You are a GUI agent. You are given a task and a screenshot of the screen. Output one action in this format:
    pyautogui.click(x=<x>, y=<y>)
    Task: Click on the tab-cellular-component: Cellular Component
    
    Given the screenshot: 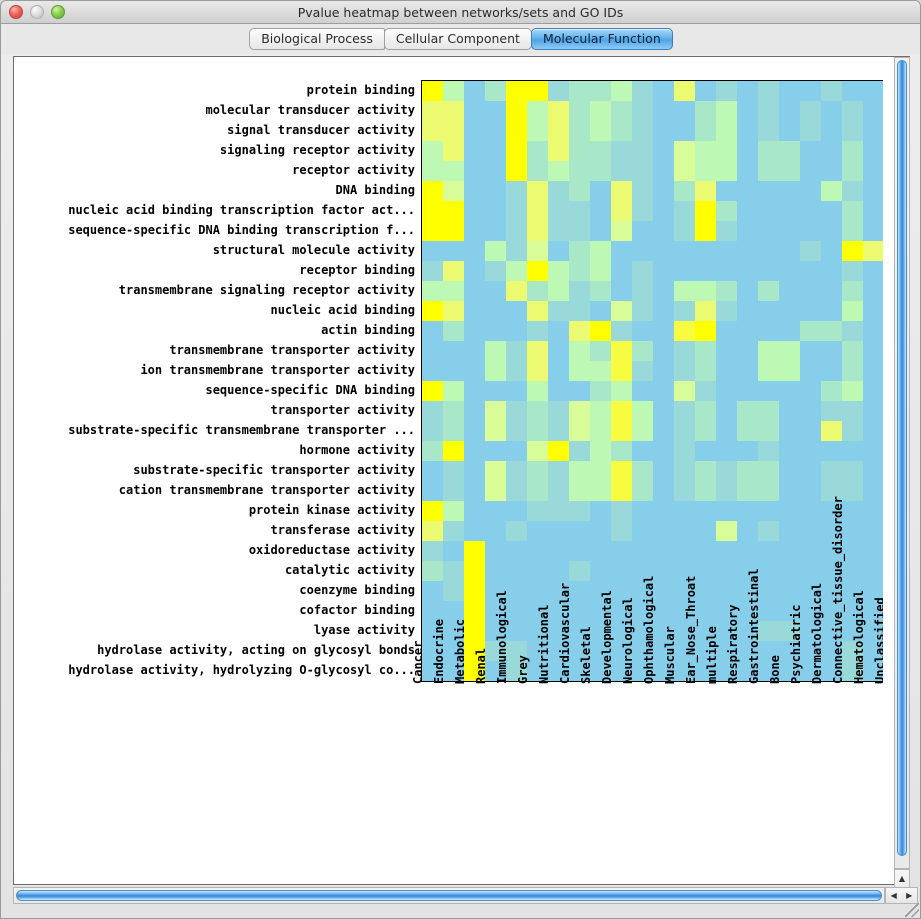 What is the action you would take?
    pyautogui.click(x=457, y=39)
    